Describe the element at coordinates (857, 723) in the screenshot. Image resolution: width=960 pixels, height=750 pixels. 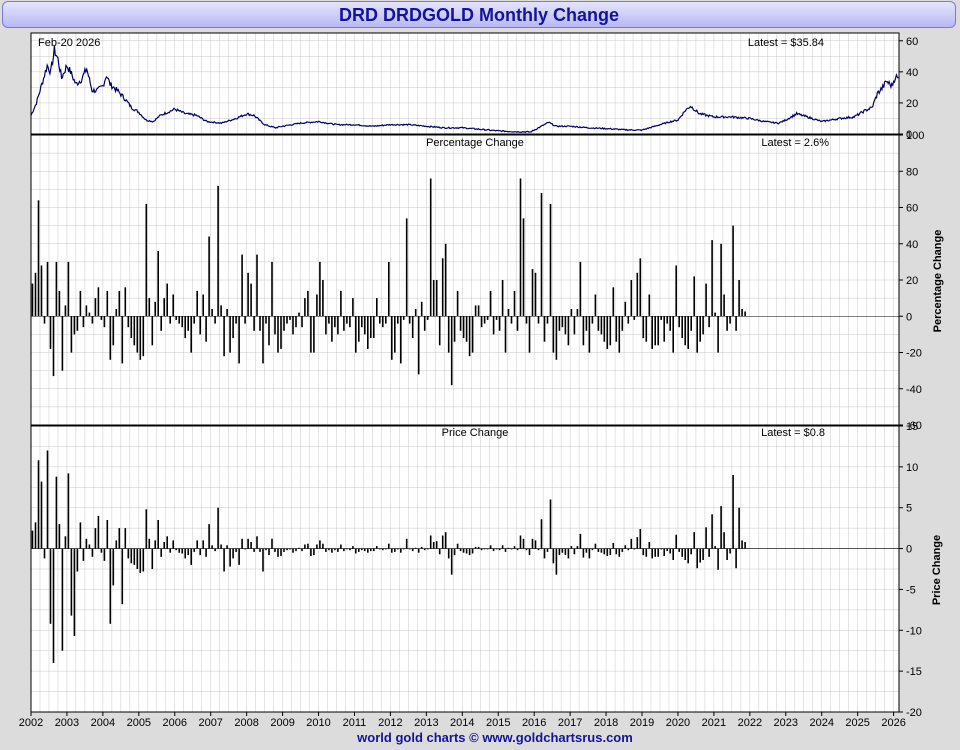
I see `x-tick-label: 2025` at that location.